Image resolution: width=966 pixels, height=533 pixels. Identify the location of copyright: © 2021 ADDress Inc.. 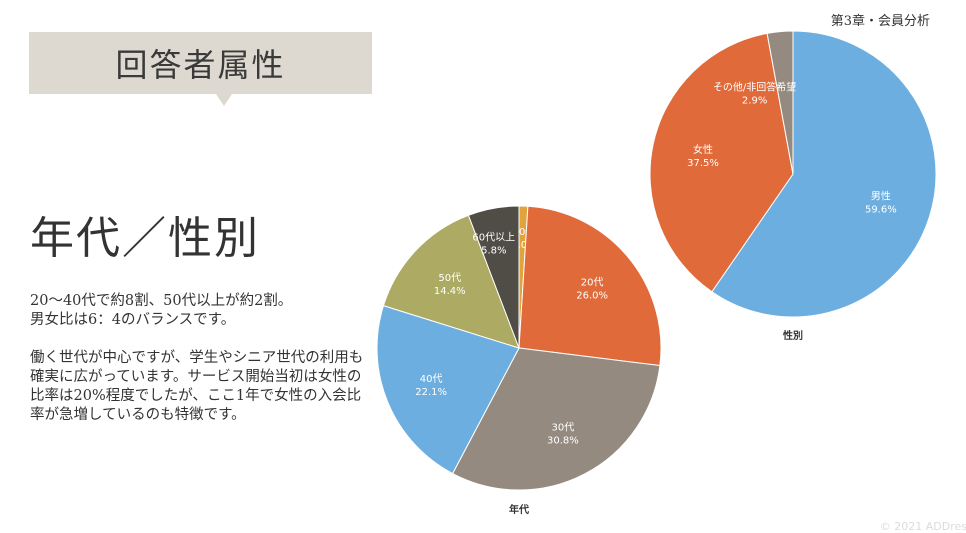
(922, 526).